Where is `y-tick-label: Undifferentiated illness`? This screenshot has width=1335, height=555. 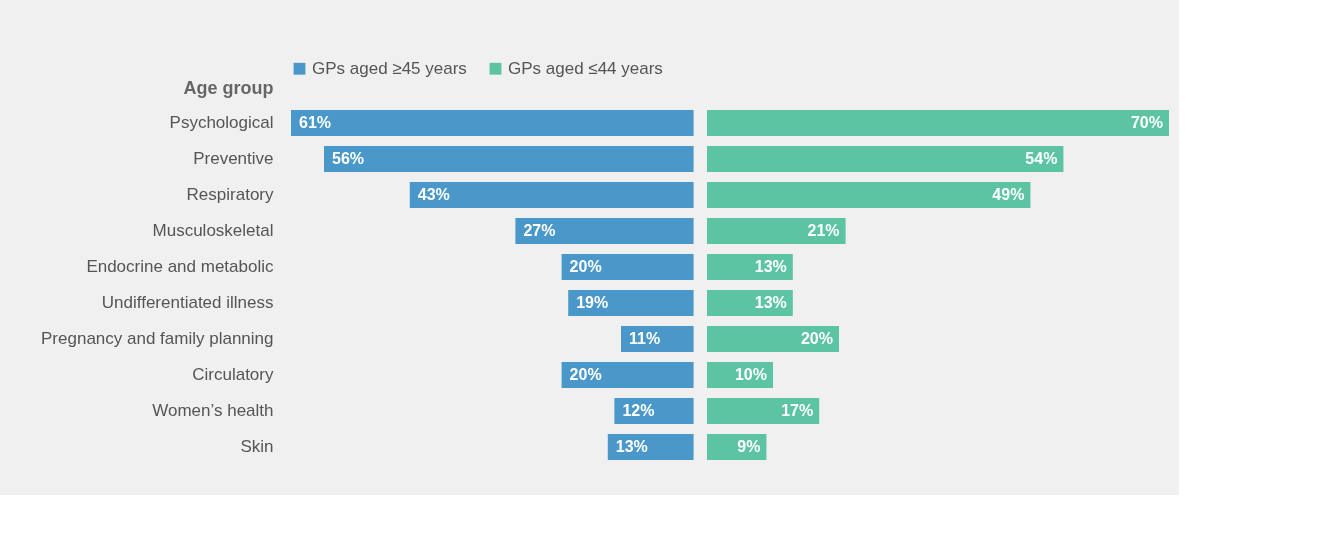
y-tick-label: Undifferentiated illness is located at coordinates (187, 302).